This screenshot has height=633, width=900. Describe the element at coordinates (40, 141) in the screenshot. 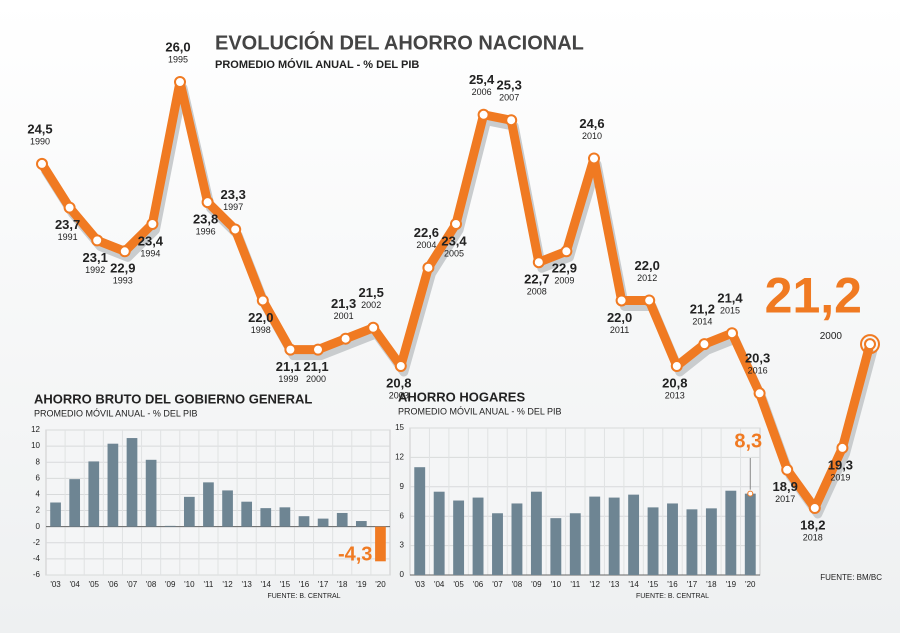

I see `x-label: 1990` at that location.